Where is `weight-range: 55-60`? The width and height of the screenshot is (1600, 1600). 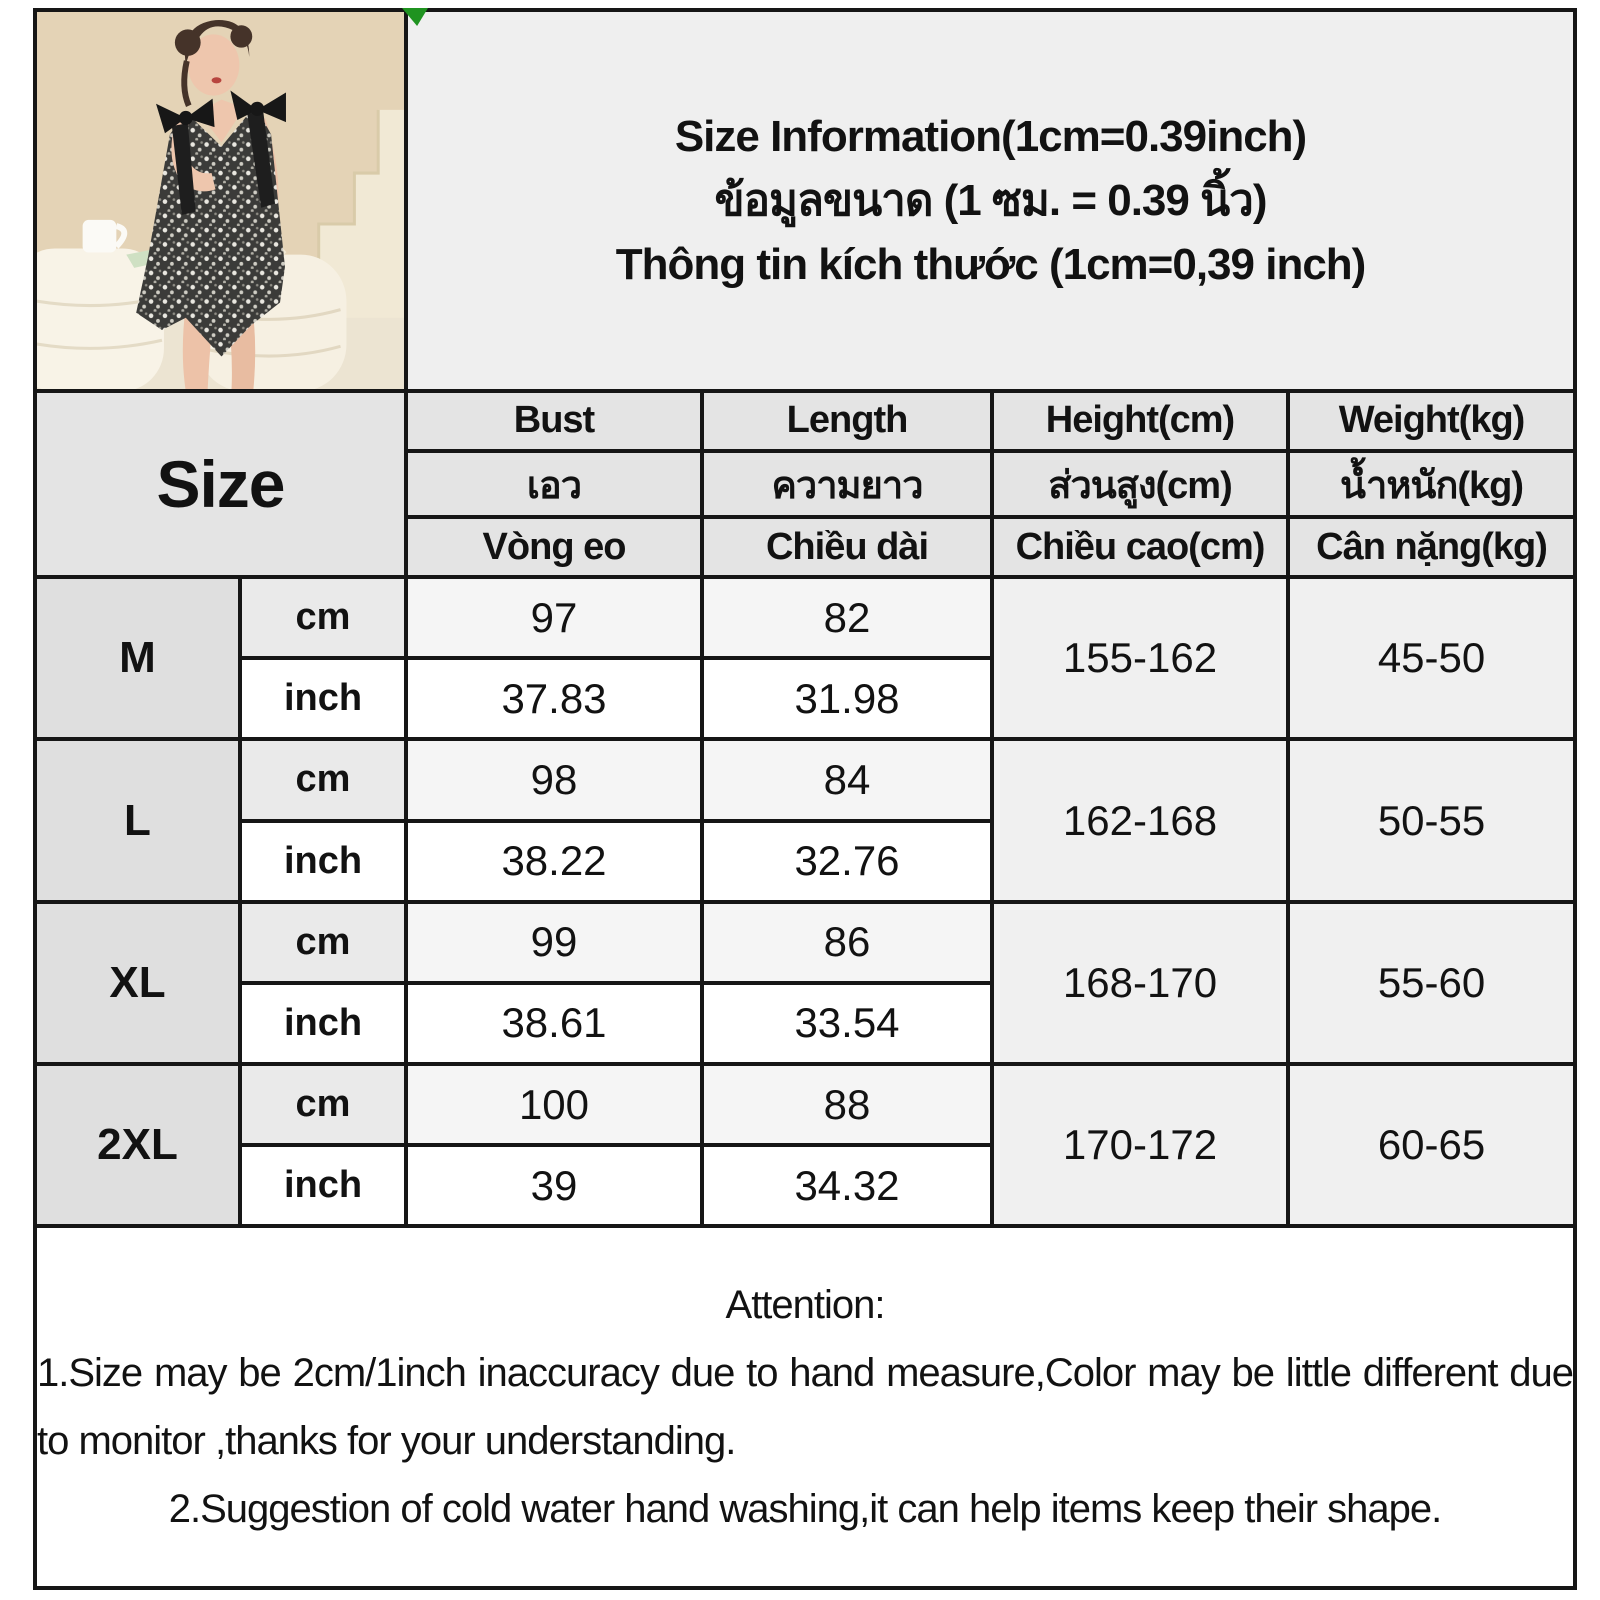 weight-range: 55-60 is located at coordinates (1431, 983).